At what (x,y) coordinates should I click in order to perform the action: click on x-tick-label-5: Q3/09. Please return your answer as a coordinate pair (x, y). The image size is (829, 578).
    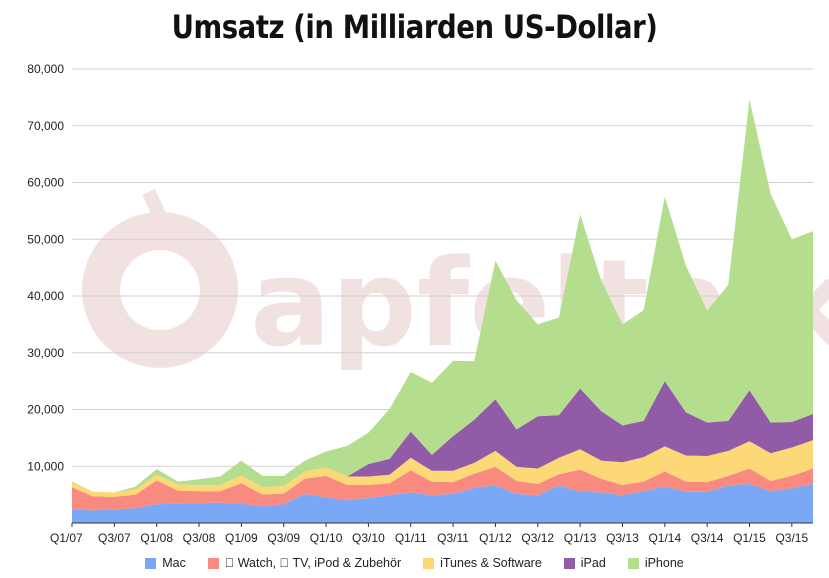
    Looking at the image, I should click on (283, 538).